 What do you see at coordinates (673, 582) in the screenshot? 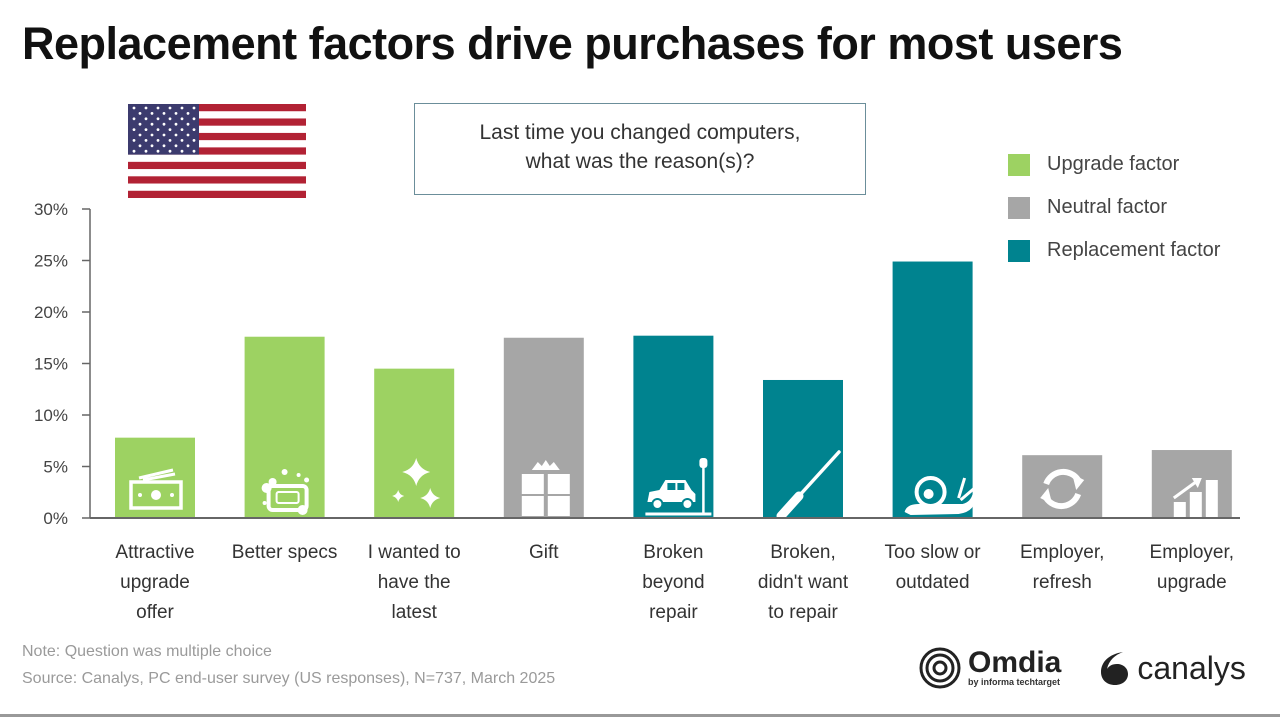
I see `x-tick-label: beyond` at bounding box center [673, 582].